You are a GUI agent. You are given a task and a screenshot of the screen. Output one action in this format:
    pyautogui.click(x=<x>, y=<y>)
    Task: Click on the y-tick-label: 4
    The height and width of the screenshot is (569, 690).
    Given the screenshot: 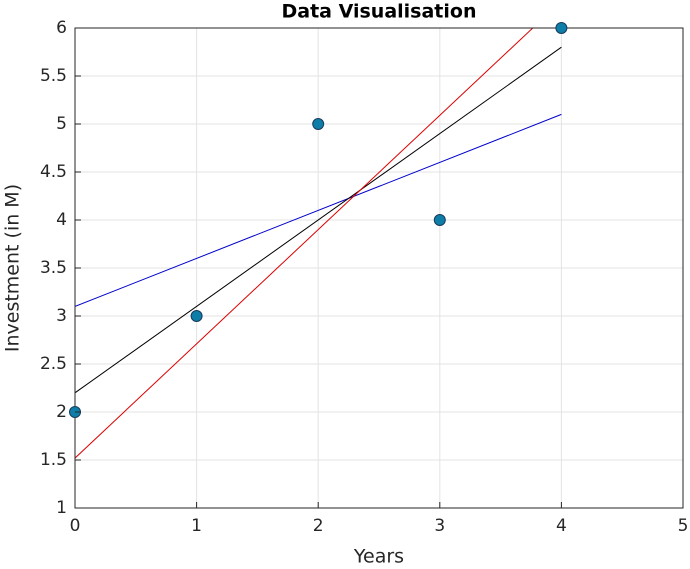 What is the action you would take?
    pyautogui.click(x=61, y=220)
    